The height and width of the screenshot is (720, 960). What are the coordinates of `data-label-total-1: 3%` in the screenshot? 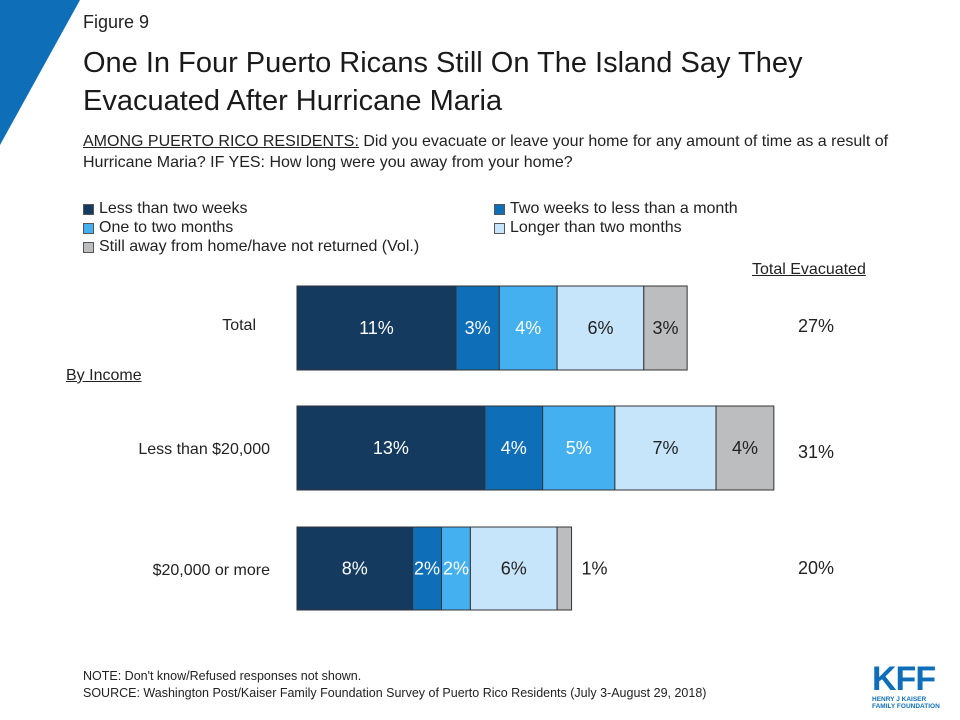 It's located at (478, 328).